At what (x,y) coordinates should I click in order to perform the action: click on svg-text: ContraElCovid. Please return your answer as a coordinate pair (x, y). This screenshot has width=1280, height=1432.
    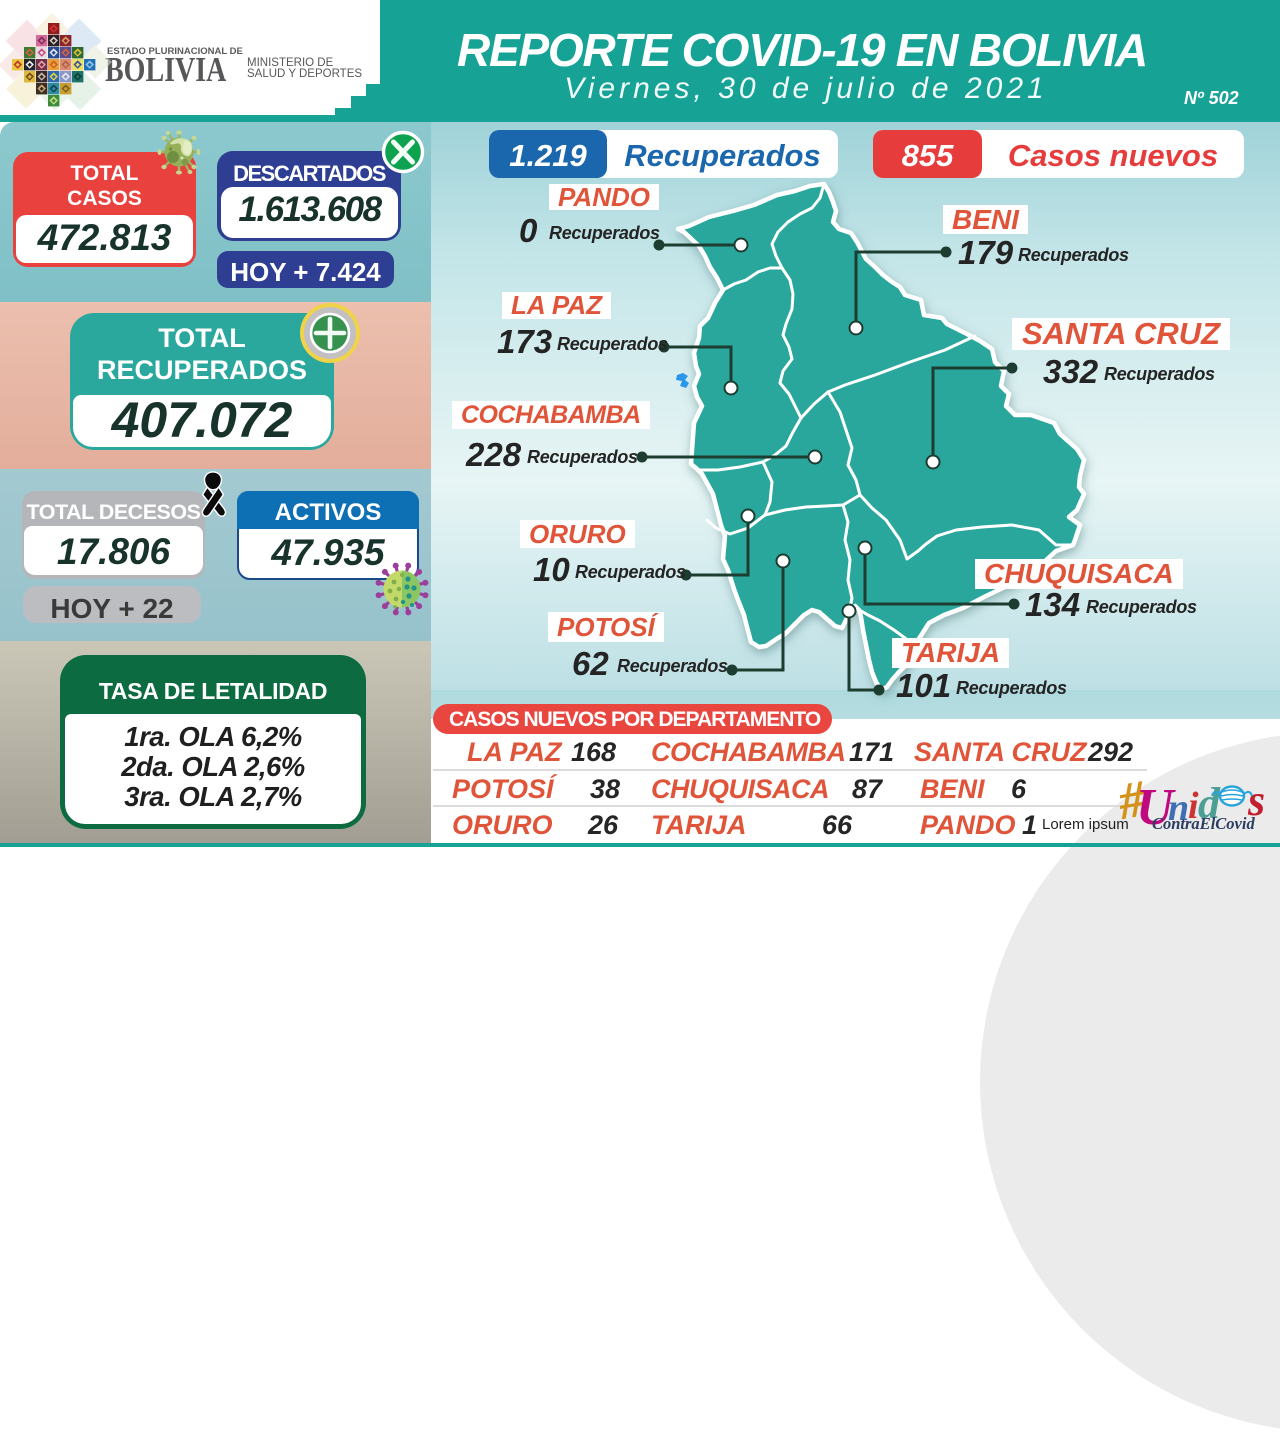
    Looking at the image, I should click on (1203, 823).